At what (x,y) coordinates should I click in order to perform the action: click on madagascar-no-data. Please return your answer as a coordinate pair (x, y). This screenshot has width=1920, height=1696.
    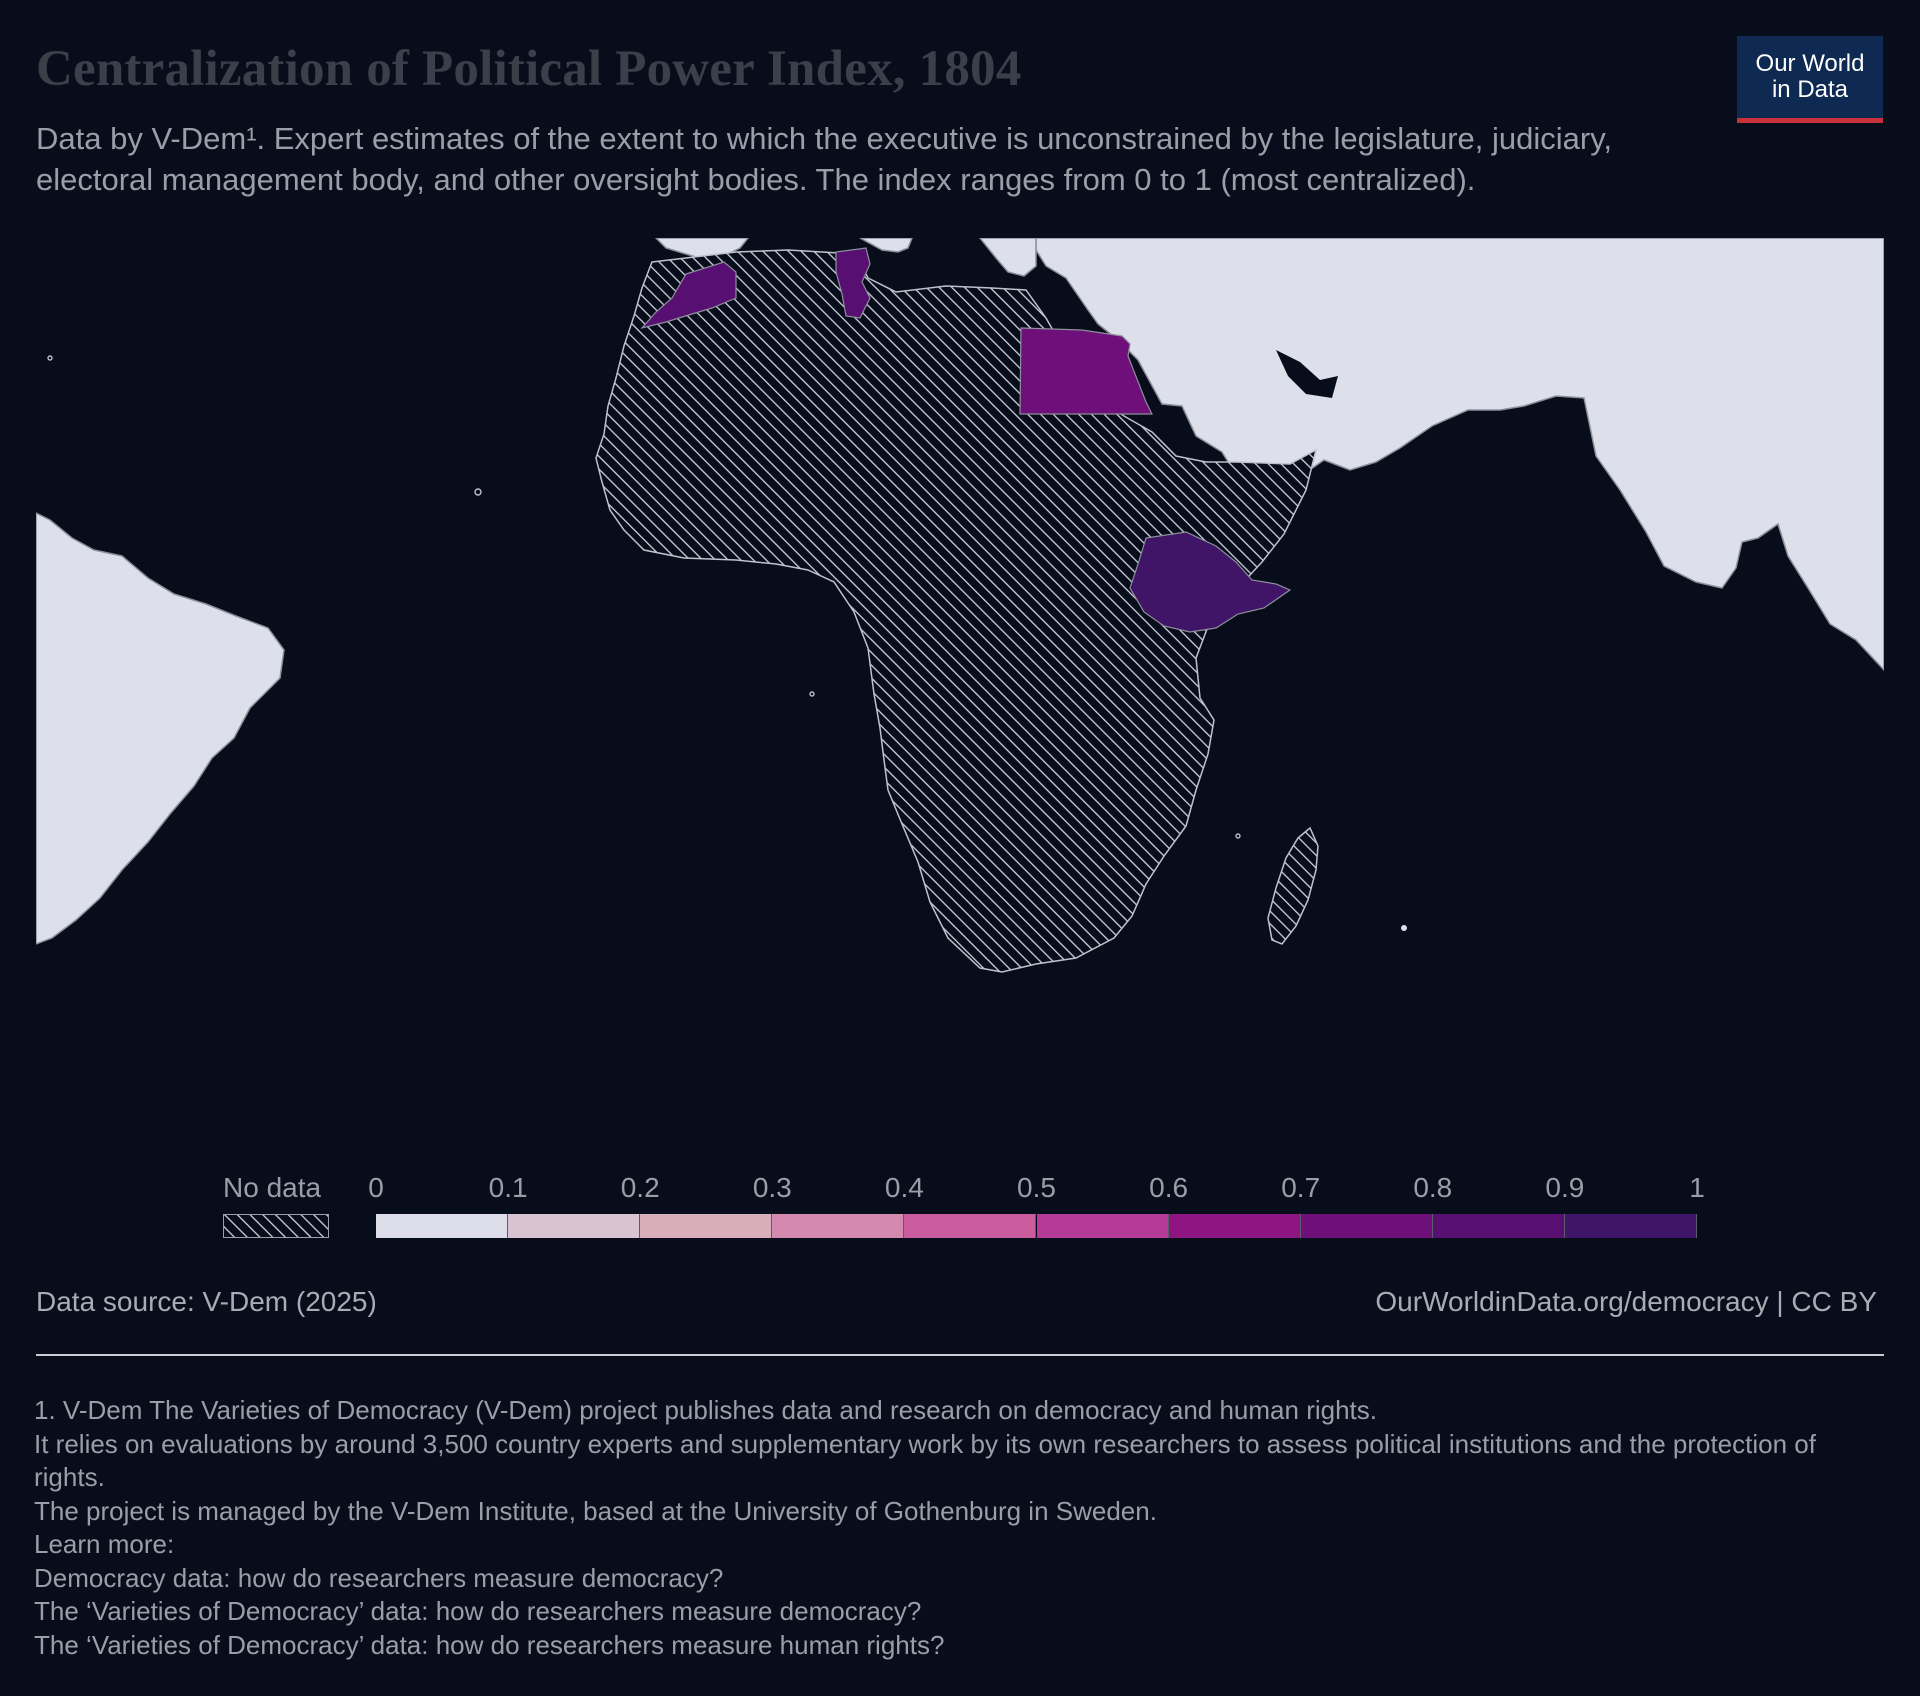
    Looking at the image, I should click on (1293, 885).